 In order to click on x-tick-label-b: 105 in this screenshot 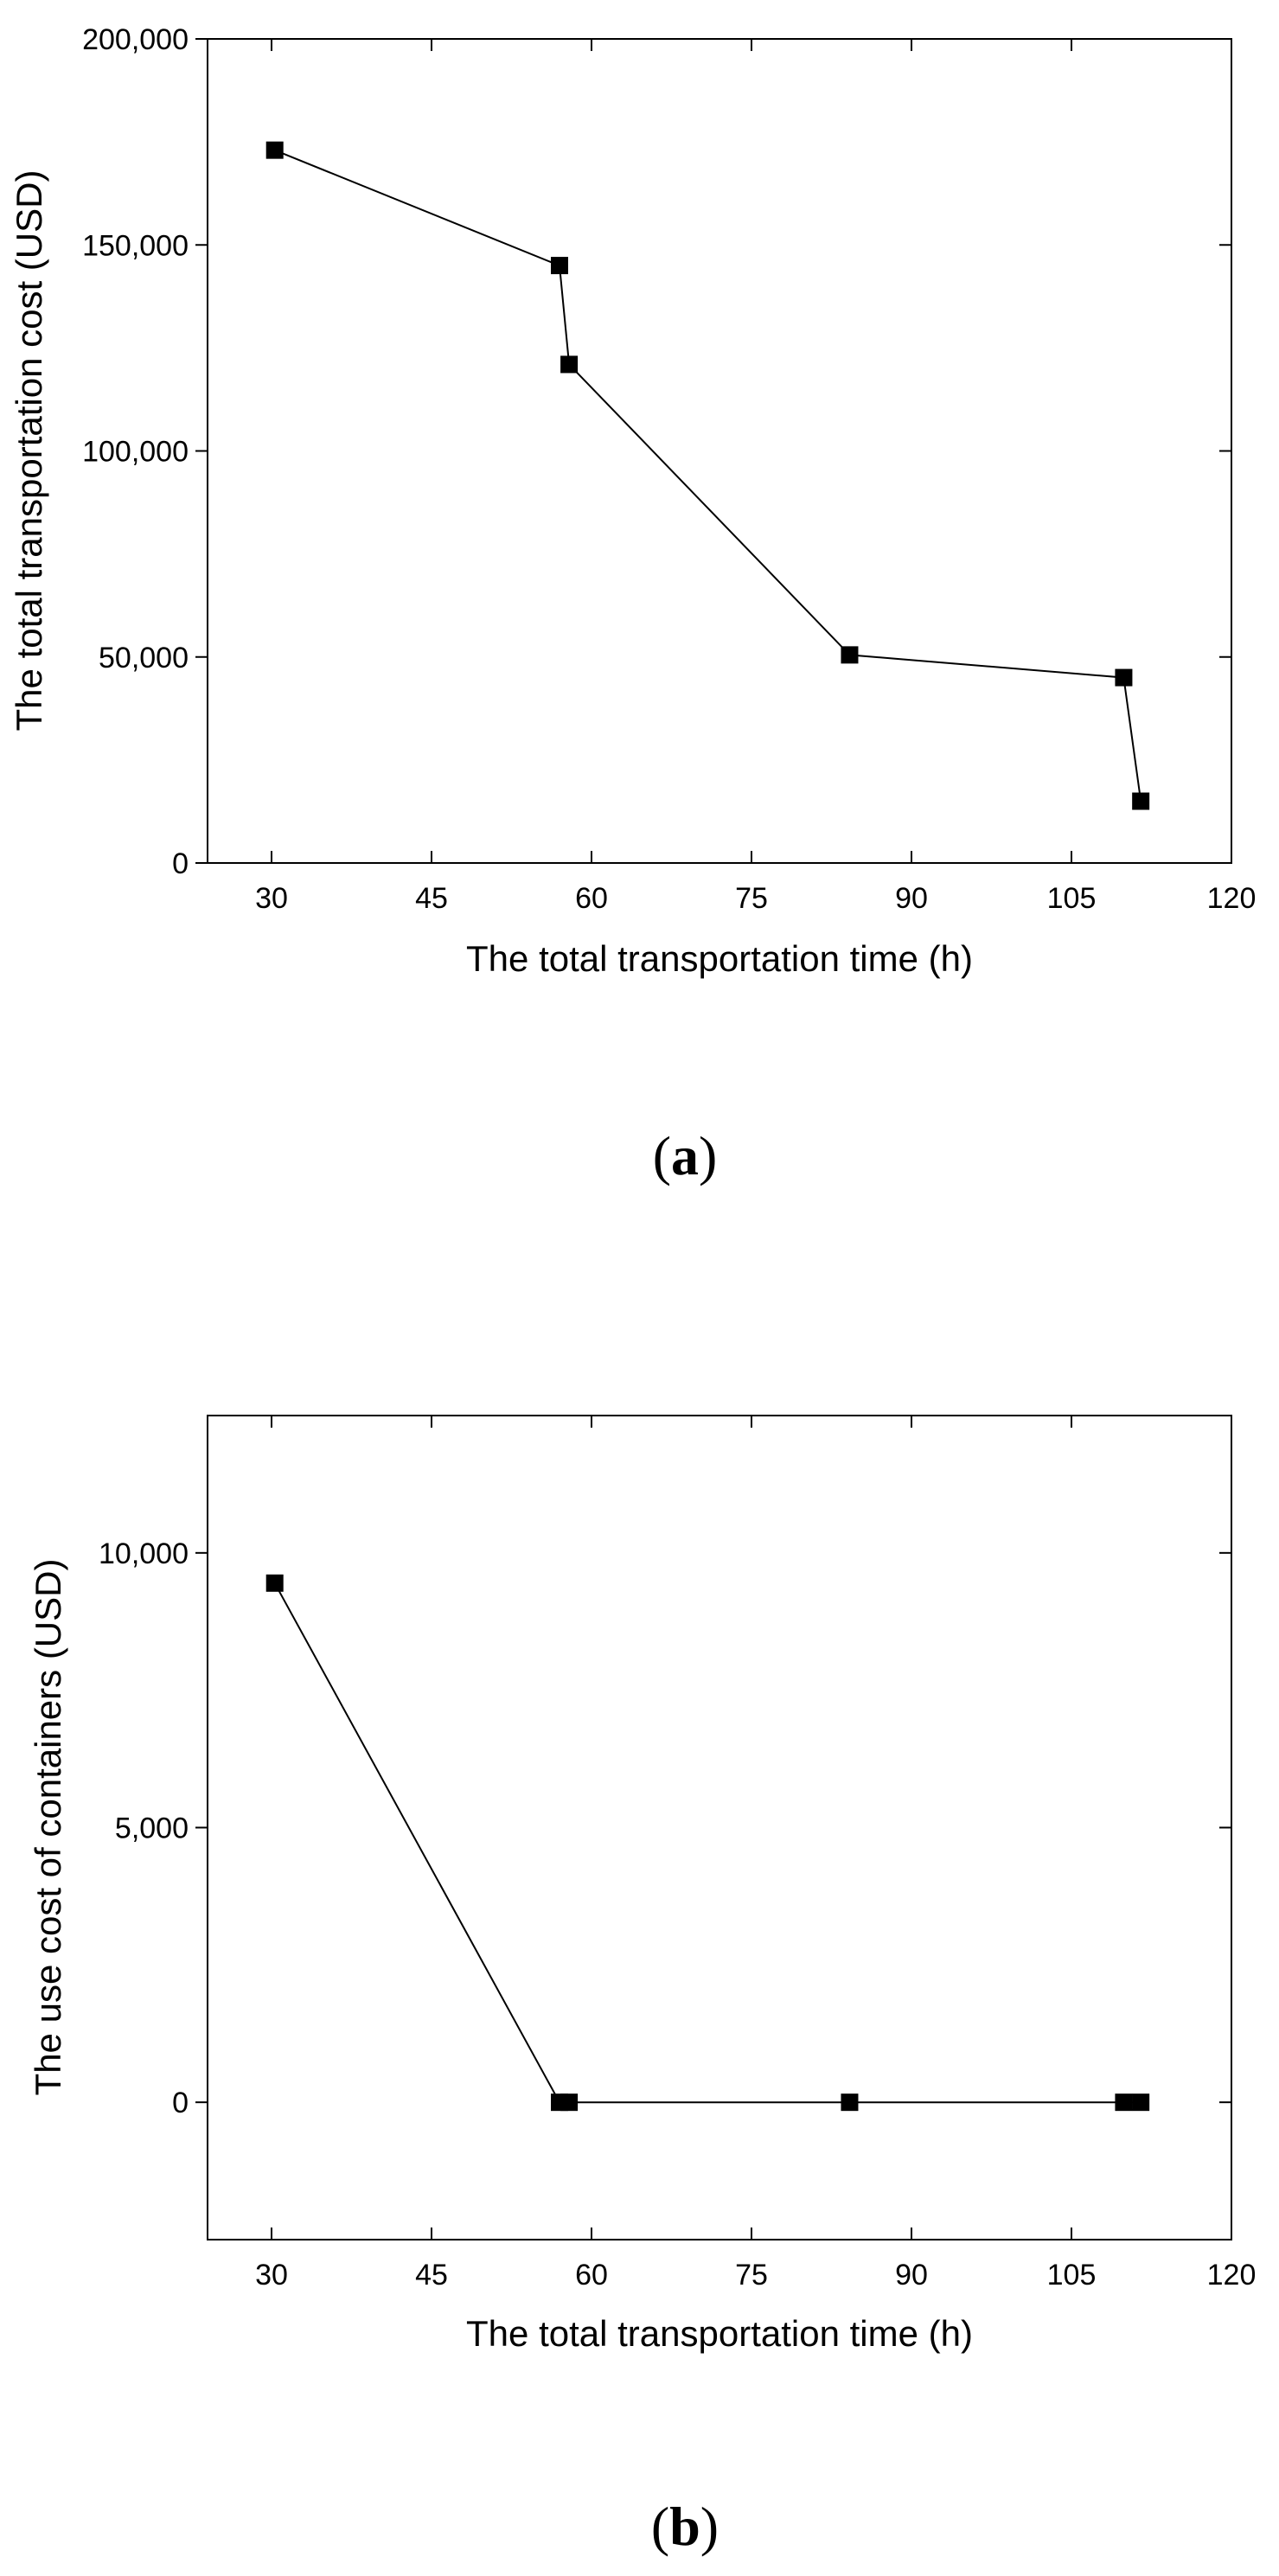, I will do `click(1072, 2275)`.